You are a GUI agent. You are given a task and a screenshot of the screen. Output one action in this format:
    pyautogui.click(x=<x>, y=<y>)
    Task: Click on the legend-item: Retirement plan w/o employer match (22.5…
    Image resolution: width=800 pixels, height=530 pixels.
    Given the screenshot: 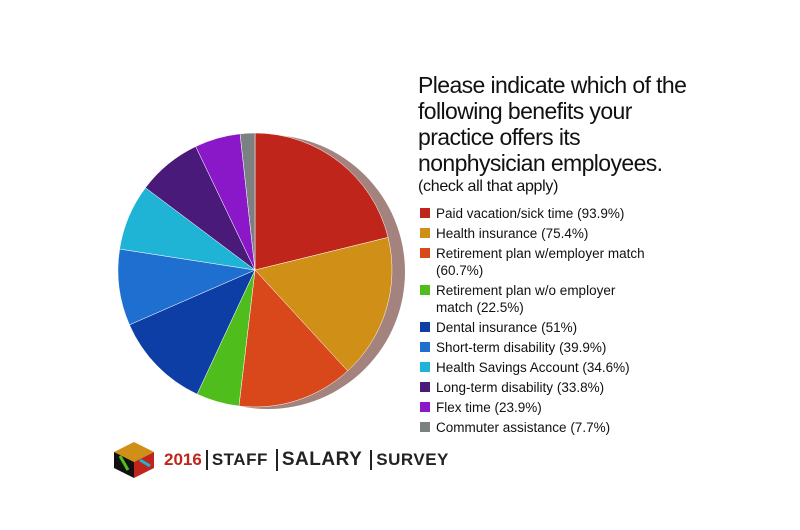 What is the action you would take?
    pyautogui.click(x=535, y=299)
    